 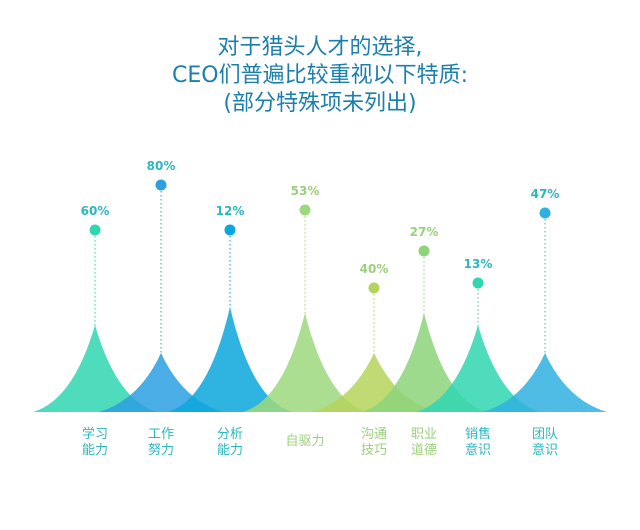 I want to click on category-label-7-line-0: 团队, so click(x=545, y=434).